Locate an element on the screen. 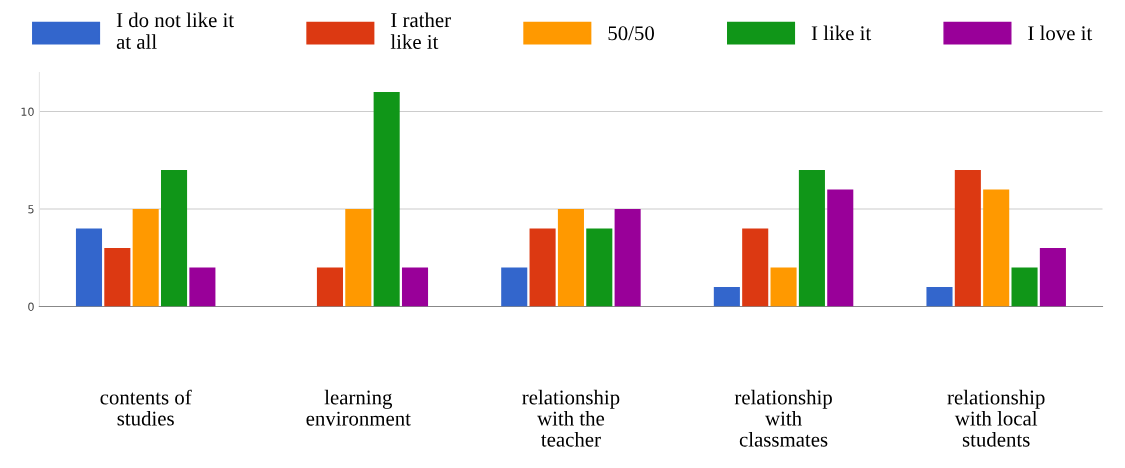  legend-label: I do not like it at all is located at coordinates (175, 30).